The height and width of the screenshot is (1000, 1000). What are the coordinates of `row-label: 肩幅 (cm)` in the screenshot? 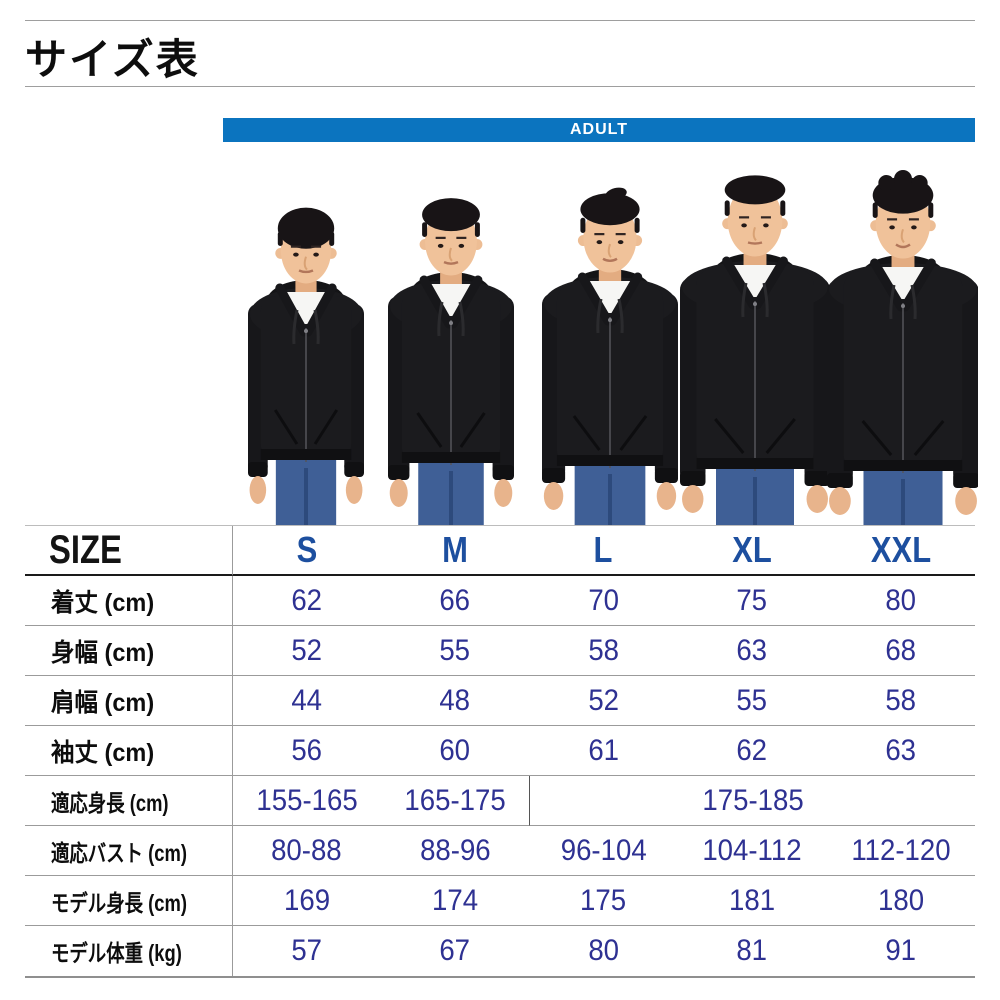 It's located at (128, 701).